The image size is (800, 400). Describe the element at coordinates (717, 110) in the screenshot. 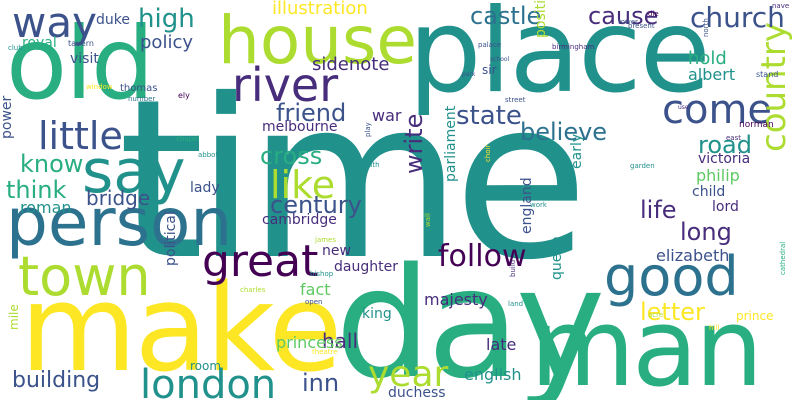

I see `word-come: come` at that location.